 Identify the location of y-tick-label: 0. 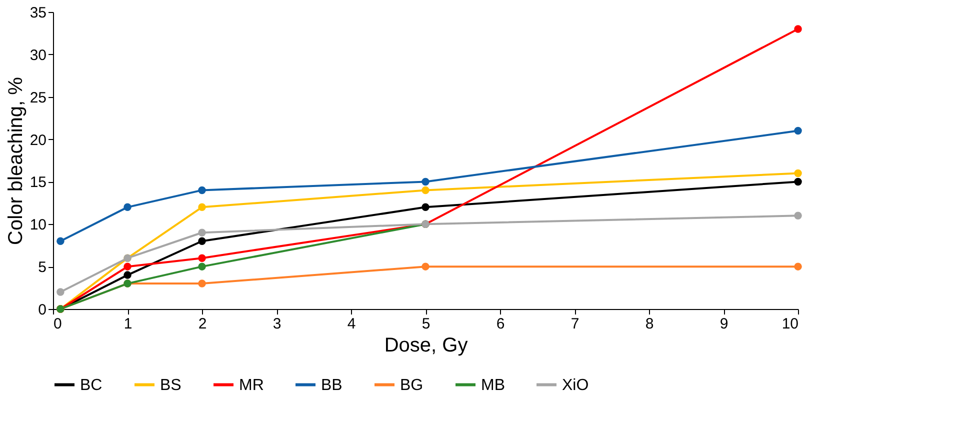
(42, 310).